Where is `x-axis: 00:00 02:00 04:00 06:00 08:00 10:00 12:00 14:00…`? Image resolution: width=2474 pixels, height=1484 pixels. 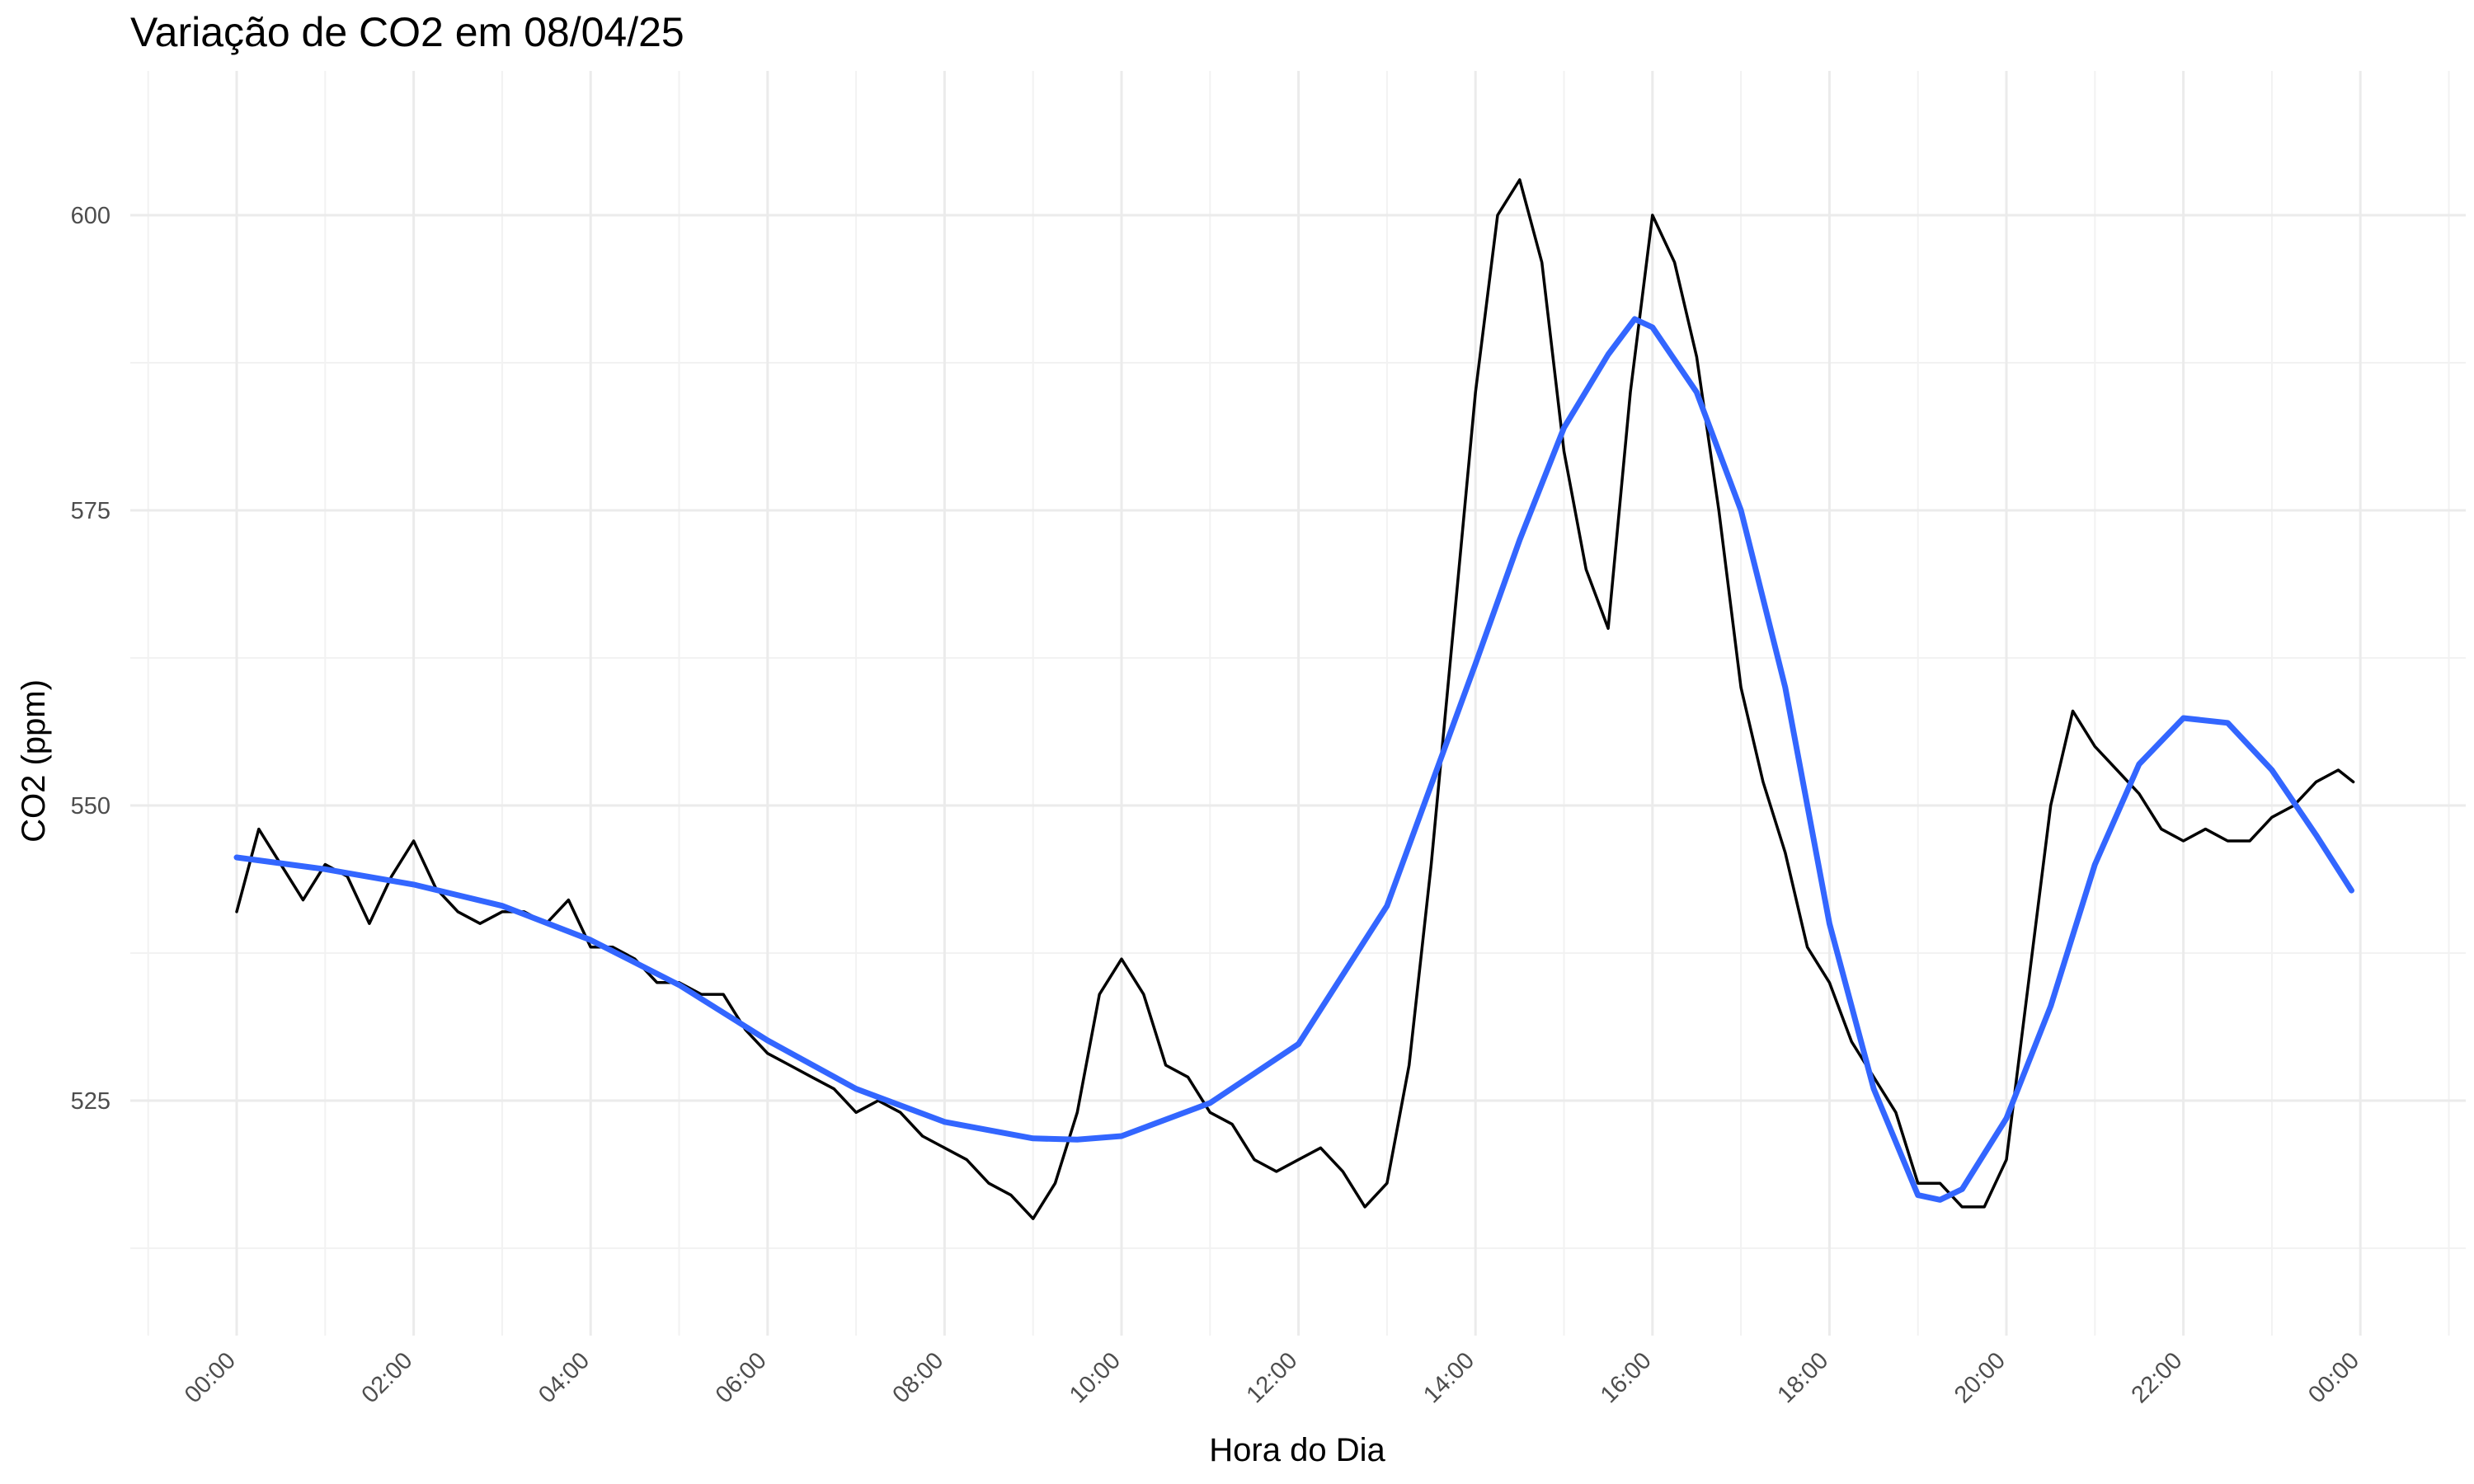 x-axis: 00:00 02:00 04:00 06:00 08:00 10:00 12:00 14:00… is located at coordinates (1272, 1377).